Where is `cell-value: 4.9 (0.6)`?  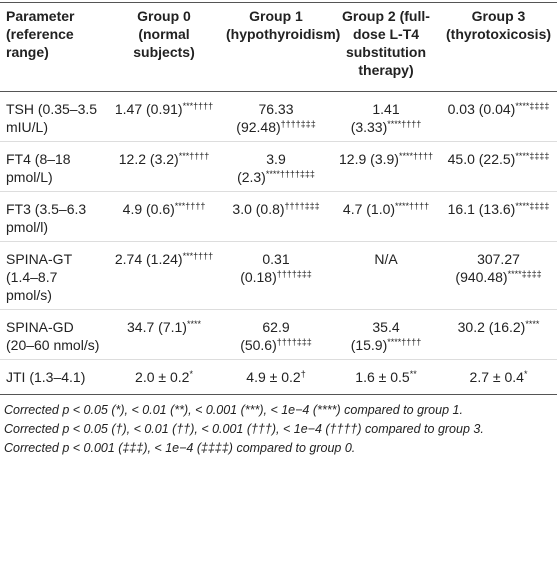
cell-value: 4.9 (0.6) is located at coordinates (148, 209).